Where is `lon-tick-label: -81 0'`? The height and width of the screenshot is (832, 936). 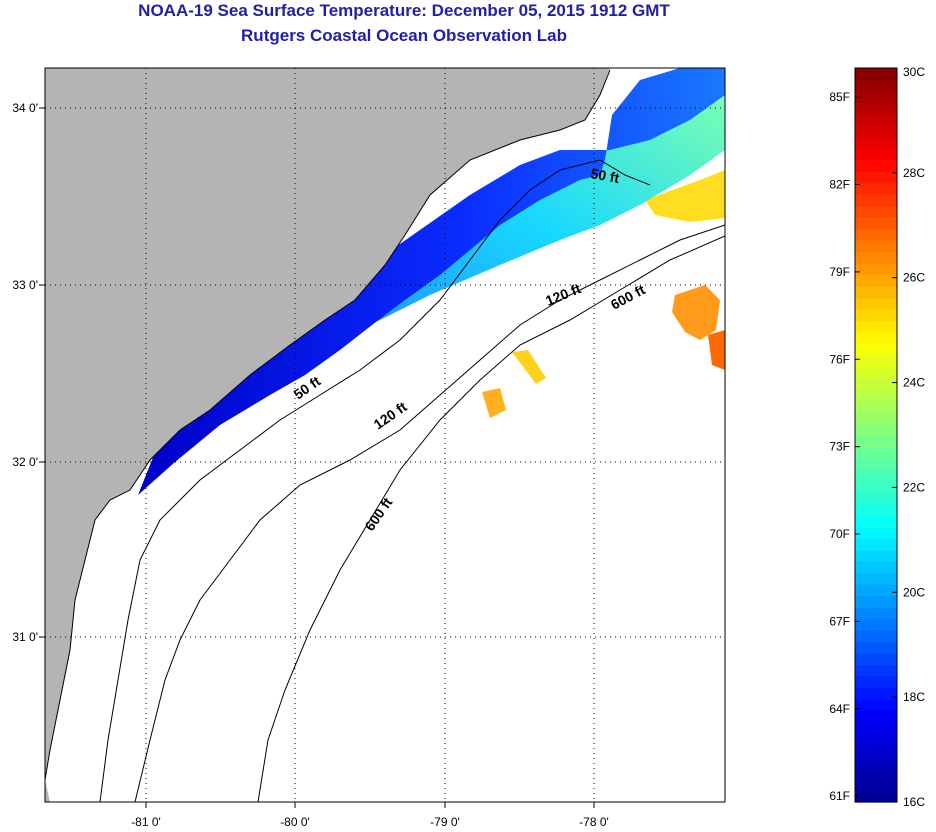 lon-tick-label: -81 0' is located at coordinates (146, 822).